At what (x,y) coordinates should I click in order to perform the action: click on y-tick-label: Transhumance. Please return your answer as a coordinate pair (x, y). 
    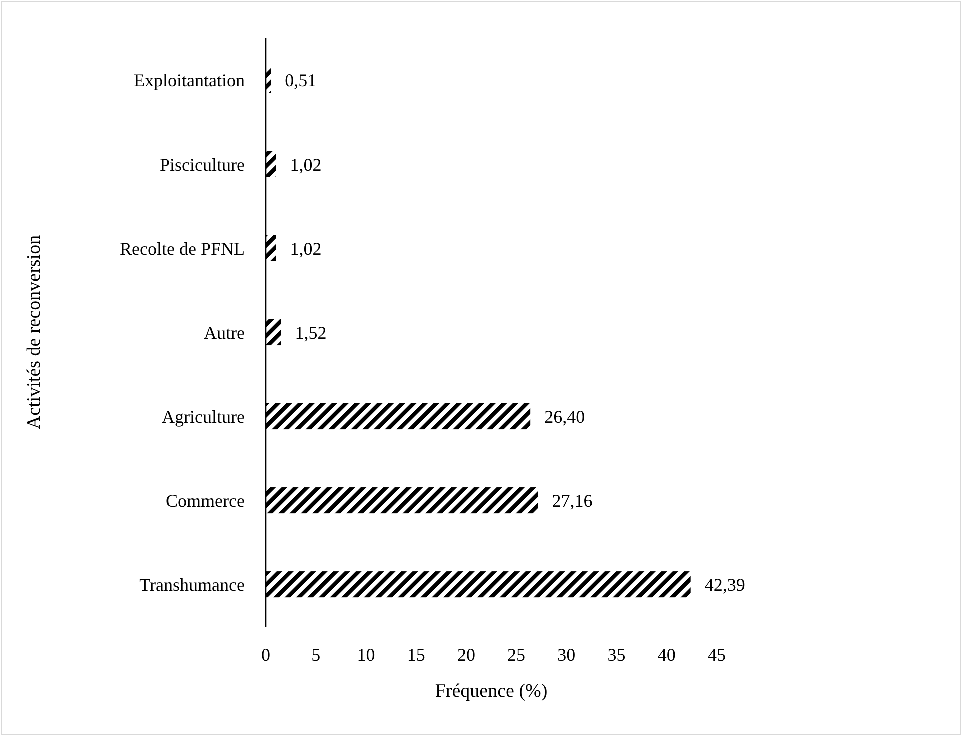
    Looking at the image, I should click on (192, 584).